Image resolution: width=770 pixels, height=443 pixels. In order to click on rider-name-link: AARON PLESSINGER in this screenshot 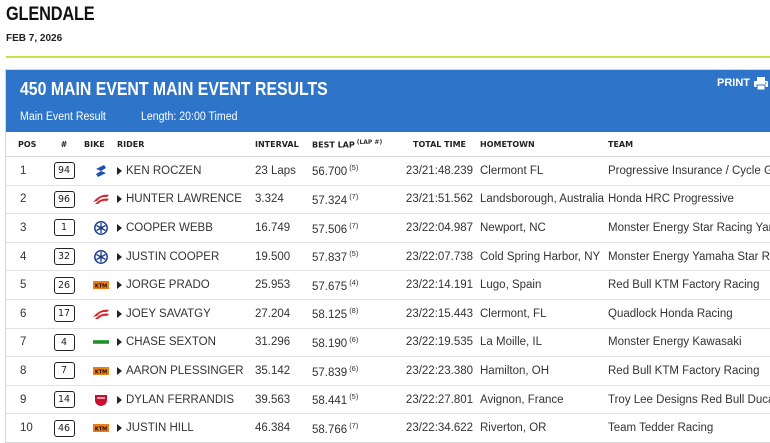, I will do `click(185, 370)`.